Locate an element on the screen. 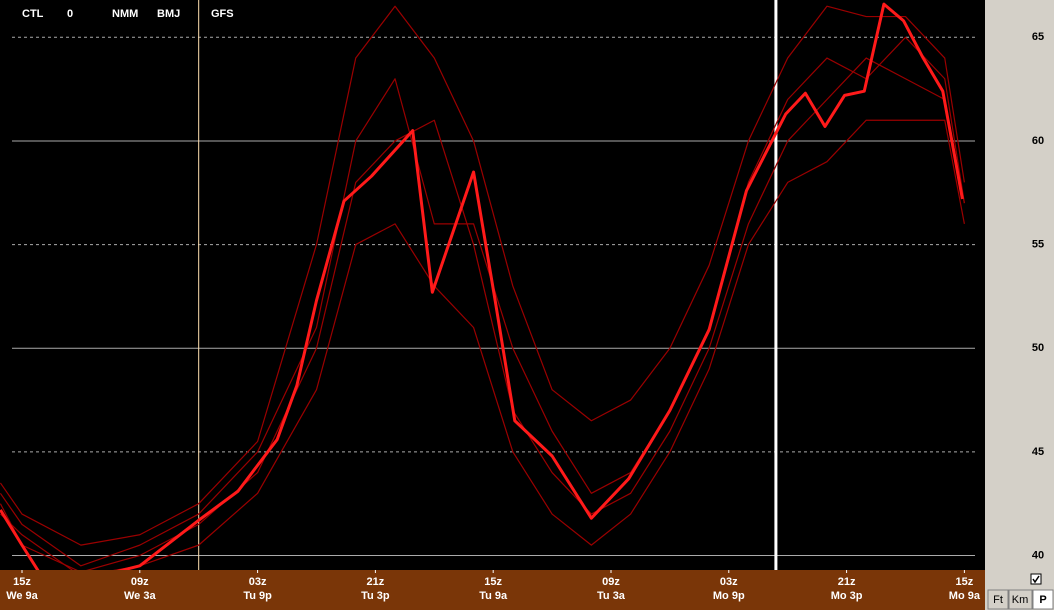 The image size is (1054, 610). y-tick-label: 55 is located at coordinates (1038, 244).